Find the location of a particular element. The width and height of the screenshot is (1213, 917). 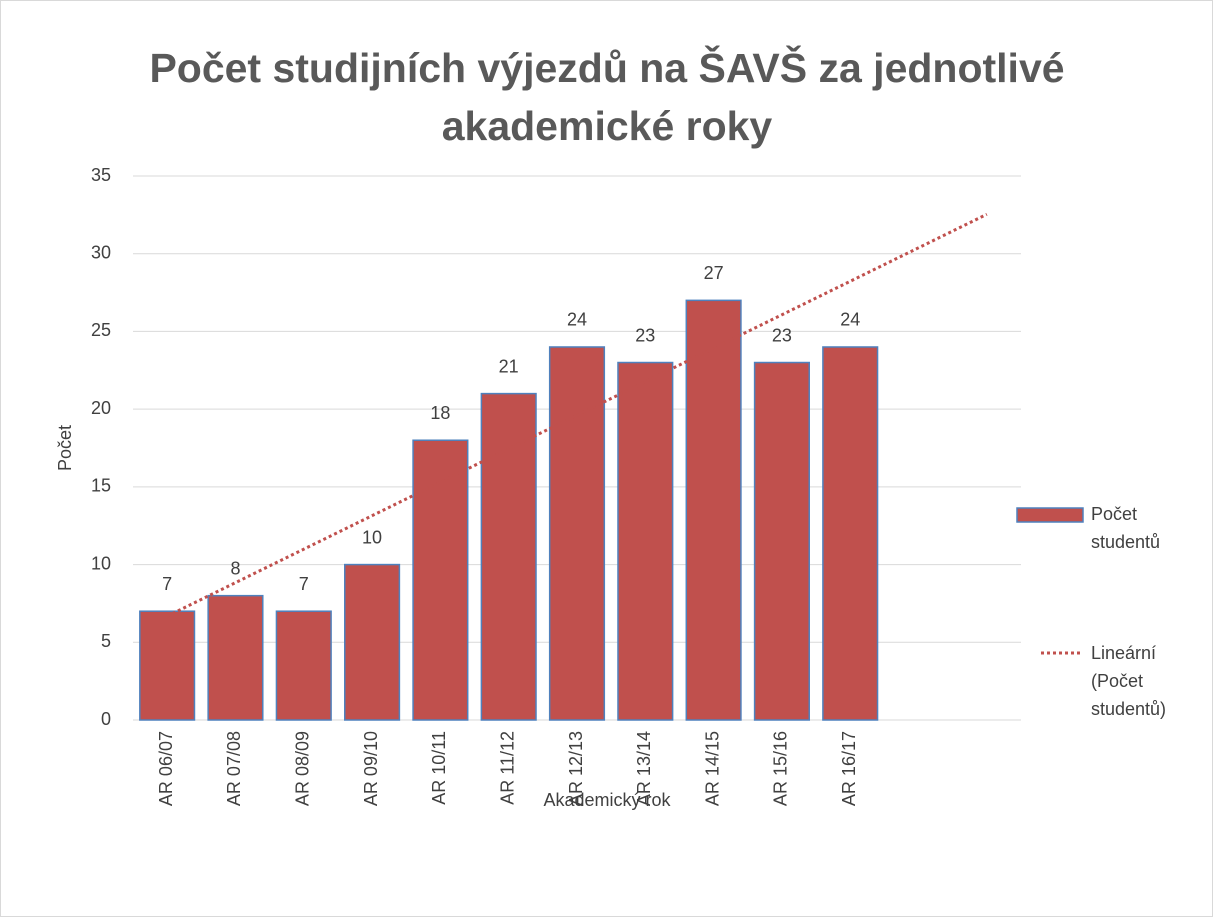

x-tick-label: AR 14/15 is located at coordinates (712, 768).